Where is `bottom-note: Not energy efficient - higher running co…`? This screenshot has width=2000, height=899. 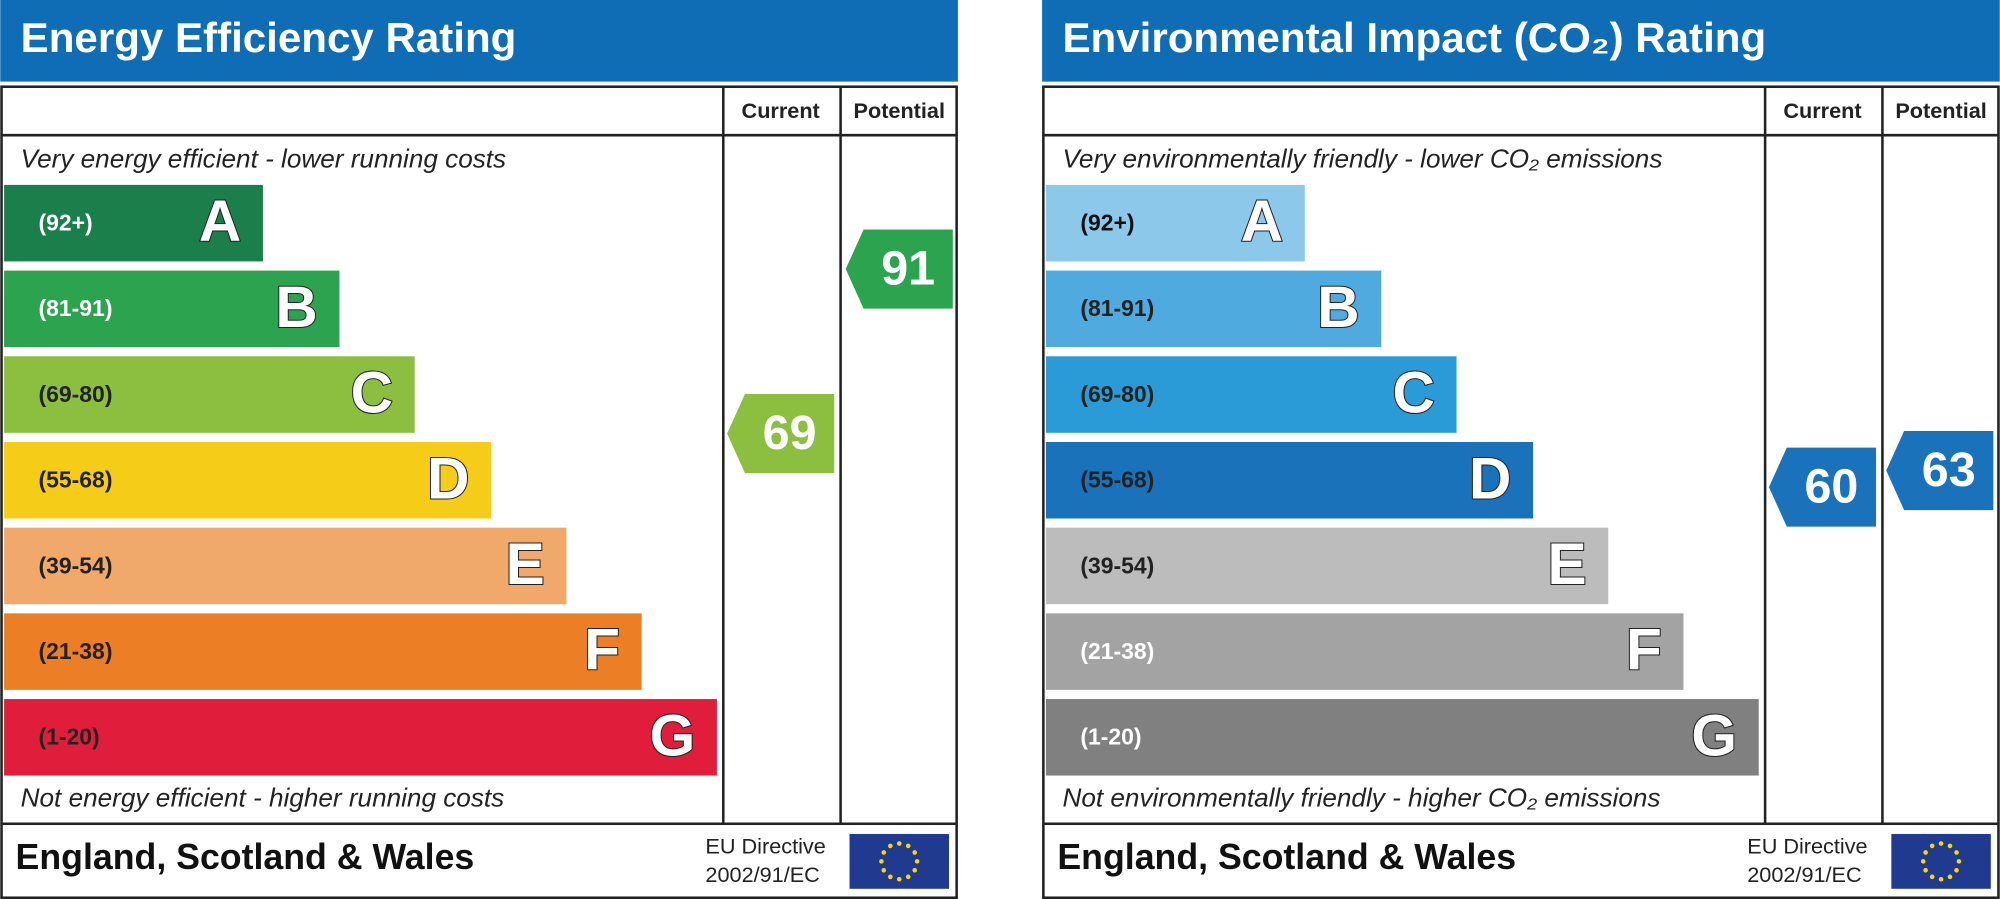 bottom-note: Not energy efficient - higher running co… is located at coordinates (263, 797).